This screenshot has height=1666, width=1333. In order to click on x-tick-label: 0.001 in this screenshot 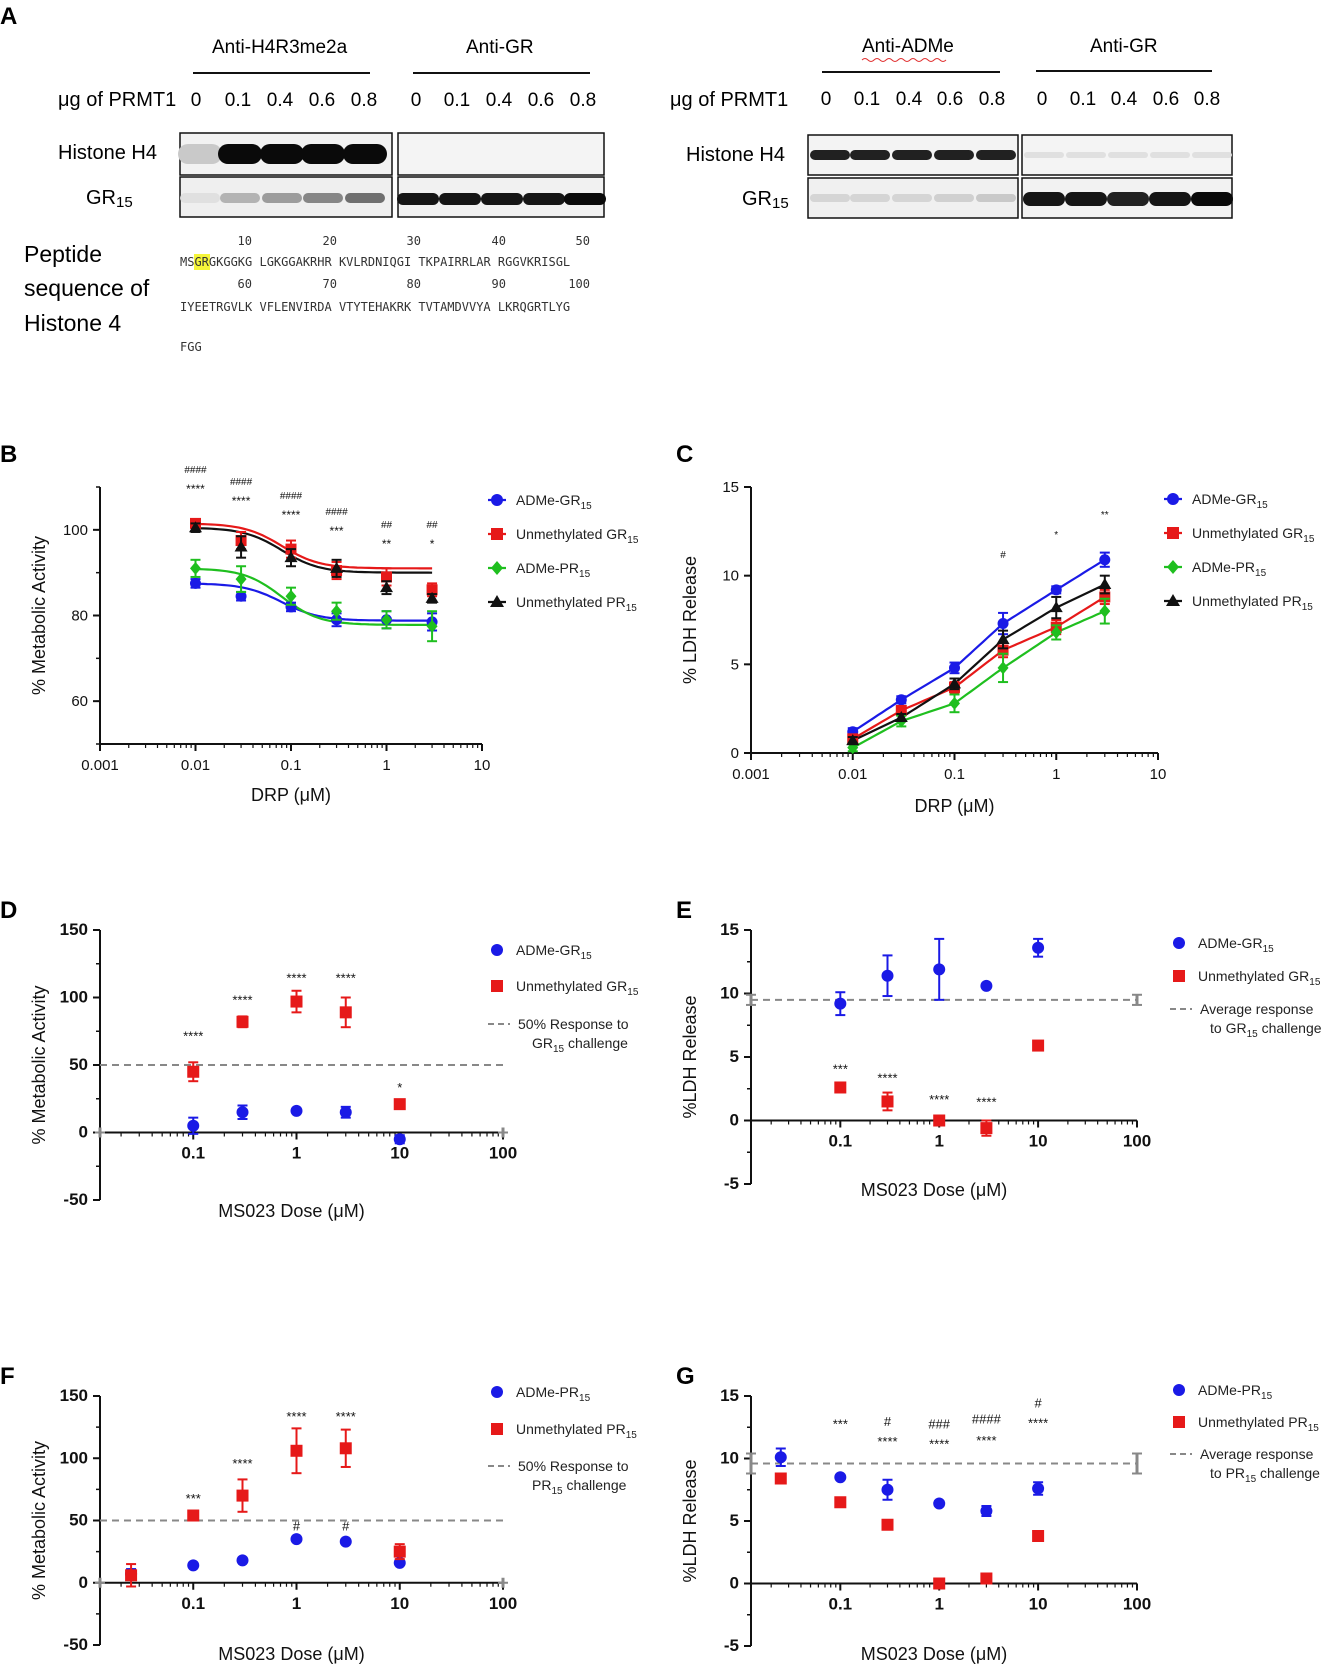, I will do `click(100, 765)`.